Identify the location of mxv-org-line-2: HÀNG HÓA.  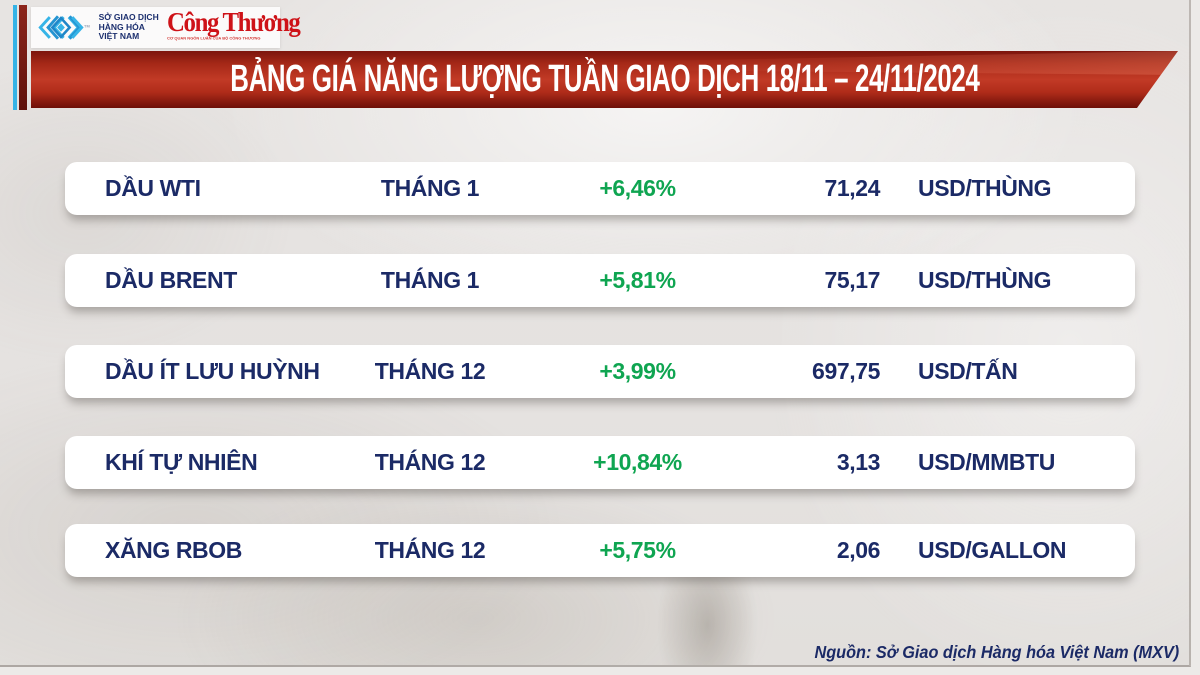
(121, 26).